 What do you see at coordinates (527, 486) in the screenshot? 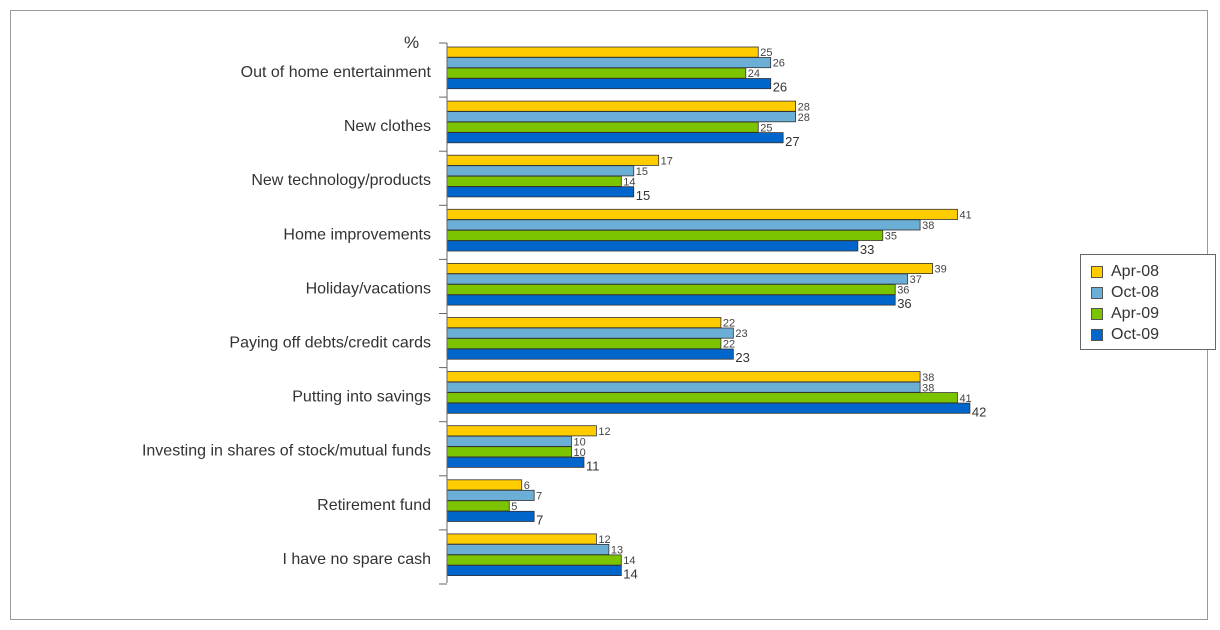
I see `data-label: 6` at bounding box center [527, 486].